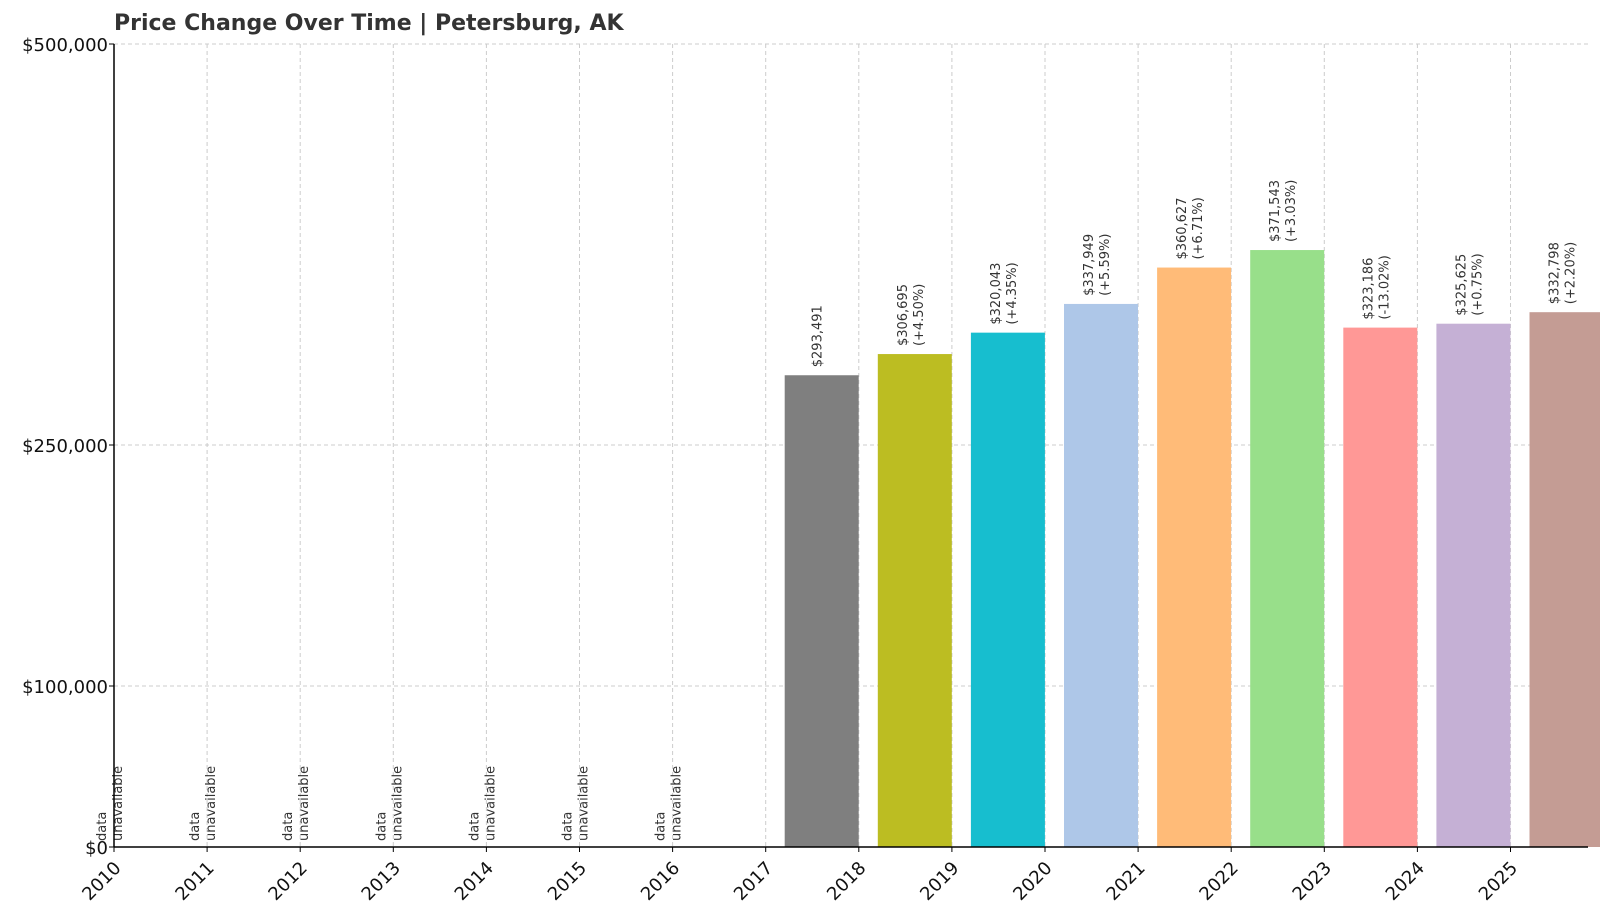 This screenshot has height=914, width=1600. What do you see at coordinates (287, 881) in the screenshot?
I see `x-tick-label: 2012` at bounding box center [287, 881].